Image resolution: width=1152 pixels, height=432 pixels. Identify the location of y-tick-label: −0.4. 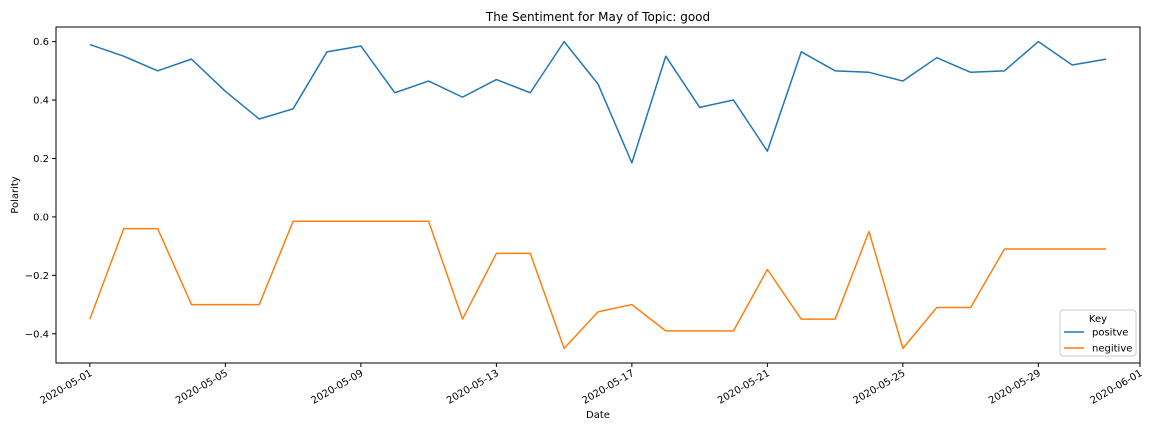
(37, 334).